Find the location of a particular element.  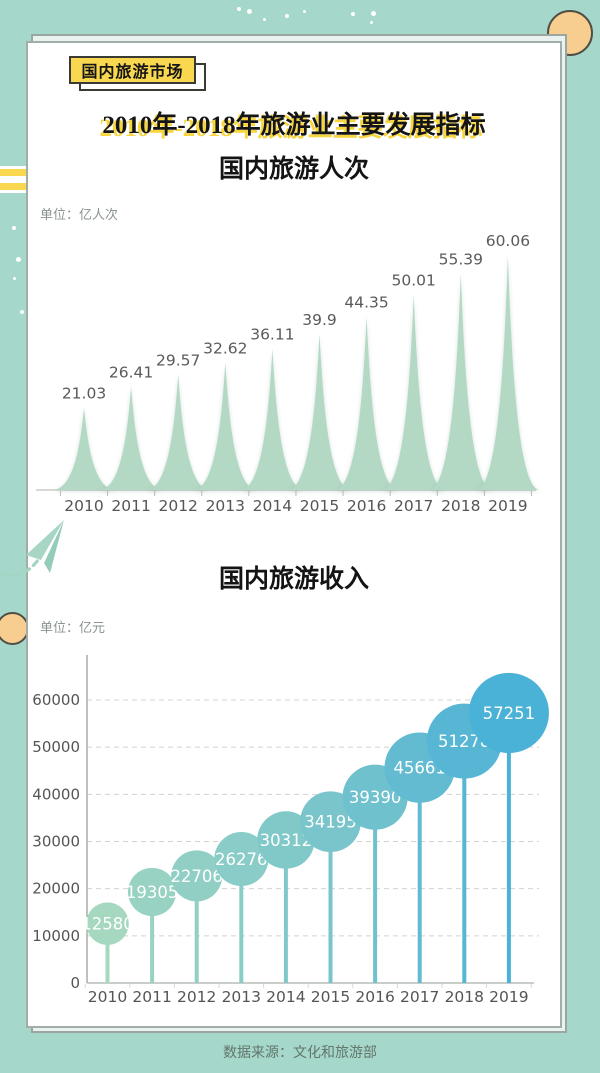

bubble-value-label: 30312 is located at coordinates (286, 840).